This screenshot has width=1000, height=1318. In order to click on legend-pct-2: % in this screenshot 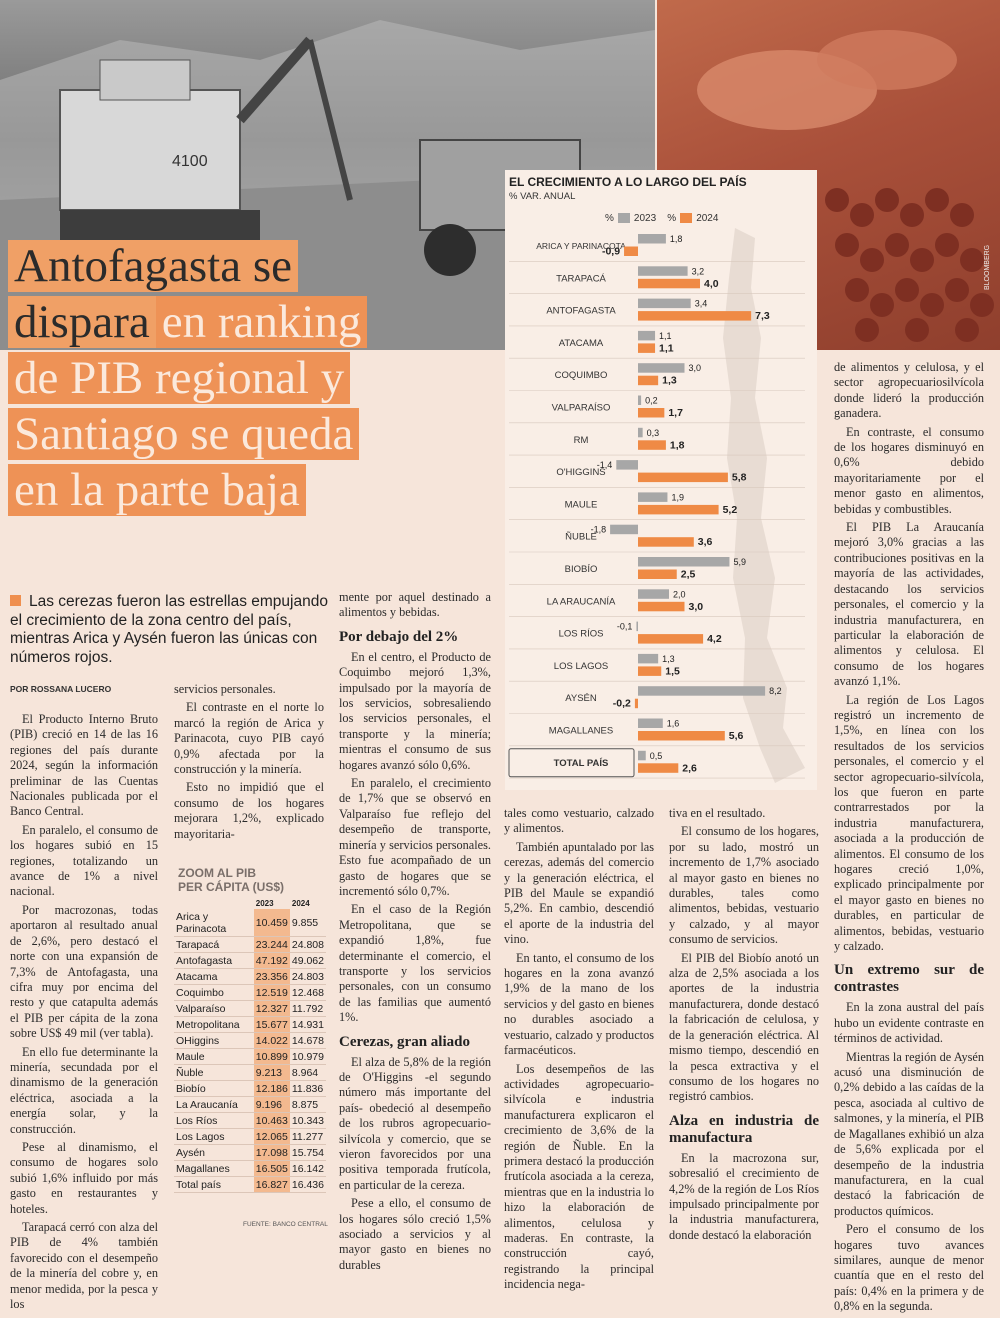, I will do `click(672, 218)`.